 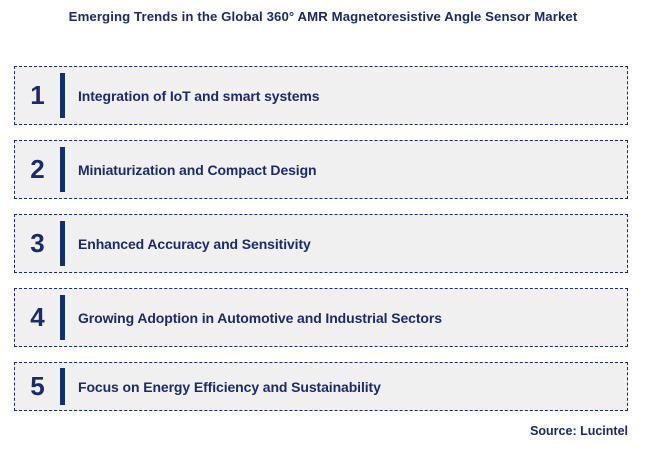 I want to click on trend-number: 2, so click(x=37, y=168).